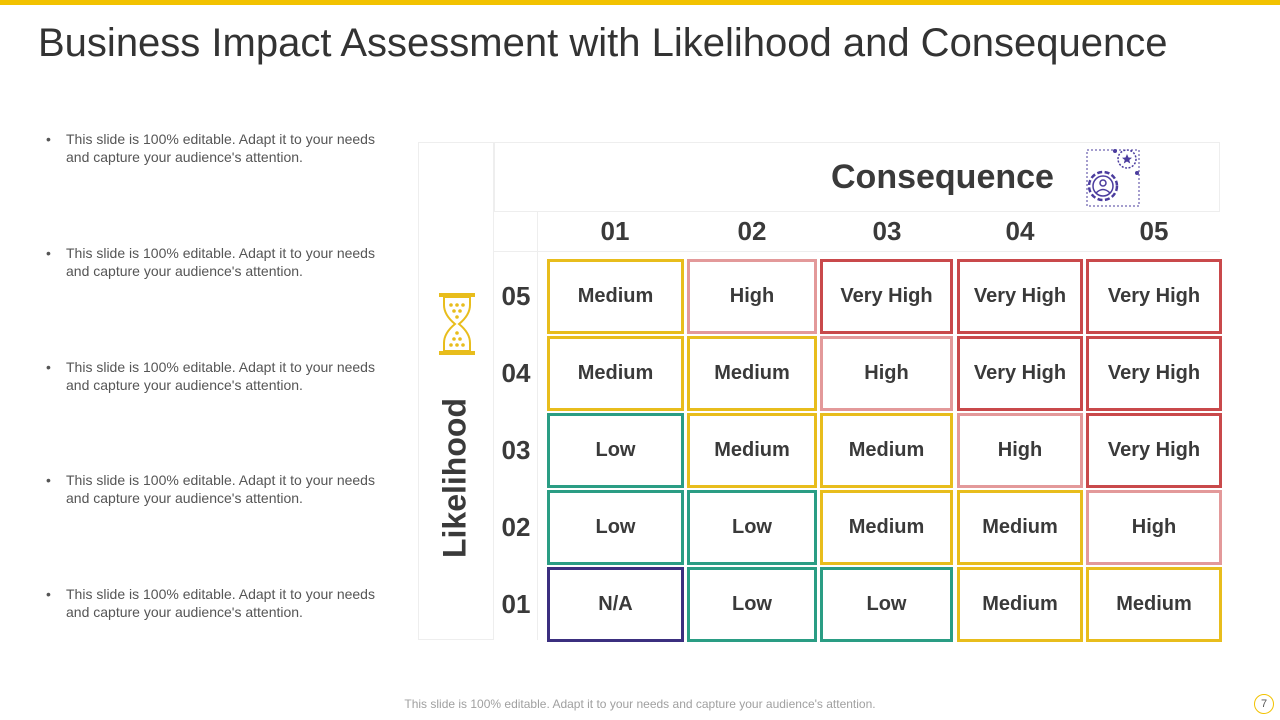 The image size is (1280, 720). I want to click on consequence-label: Consequence, so click(942, 177).